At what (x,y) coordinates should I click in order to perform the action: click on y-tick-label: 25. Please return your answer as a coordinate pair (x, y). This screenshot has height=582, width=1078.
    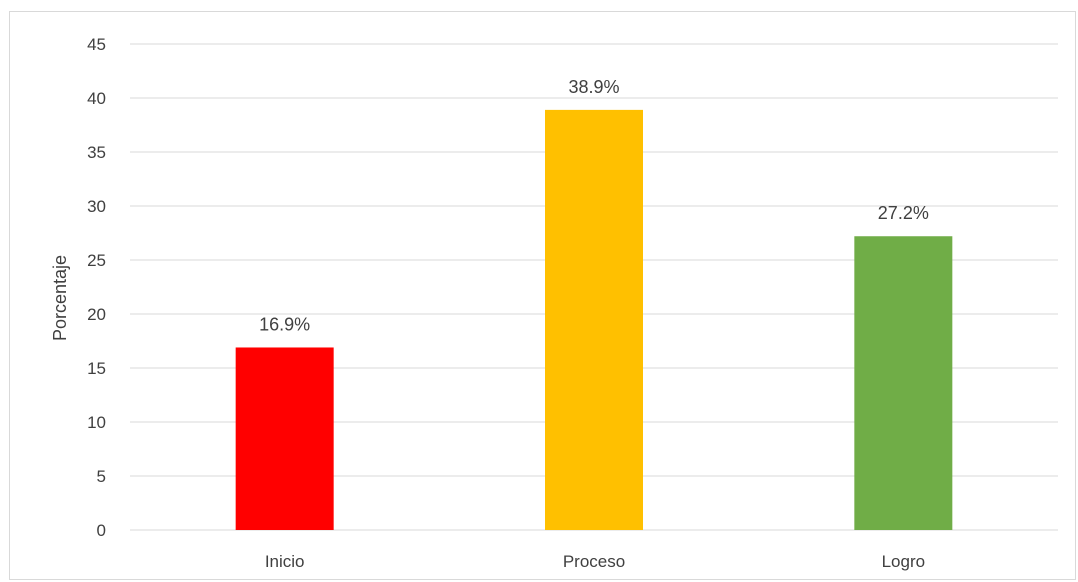
    Looking at the image, I should click on (96, 260).